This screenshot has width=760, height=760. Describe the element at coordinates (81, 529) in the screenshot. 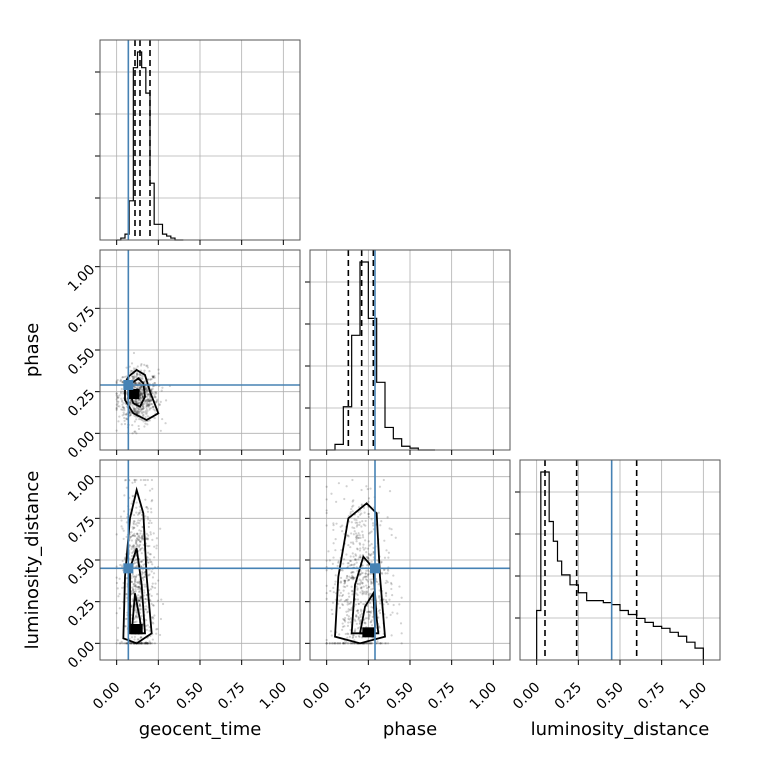

I see `y-tick-label-geocent-time-vs-luminosity-distance-3: 0.75` at that location.